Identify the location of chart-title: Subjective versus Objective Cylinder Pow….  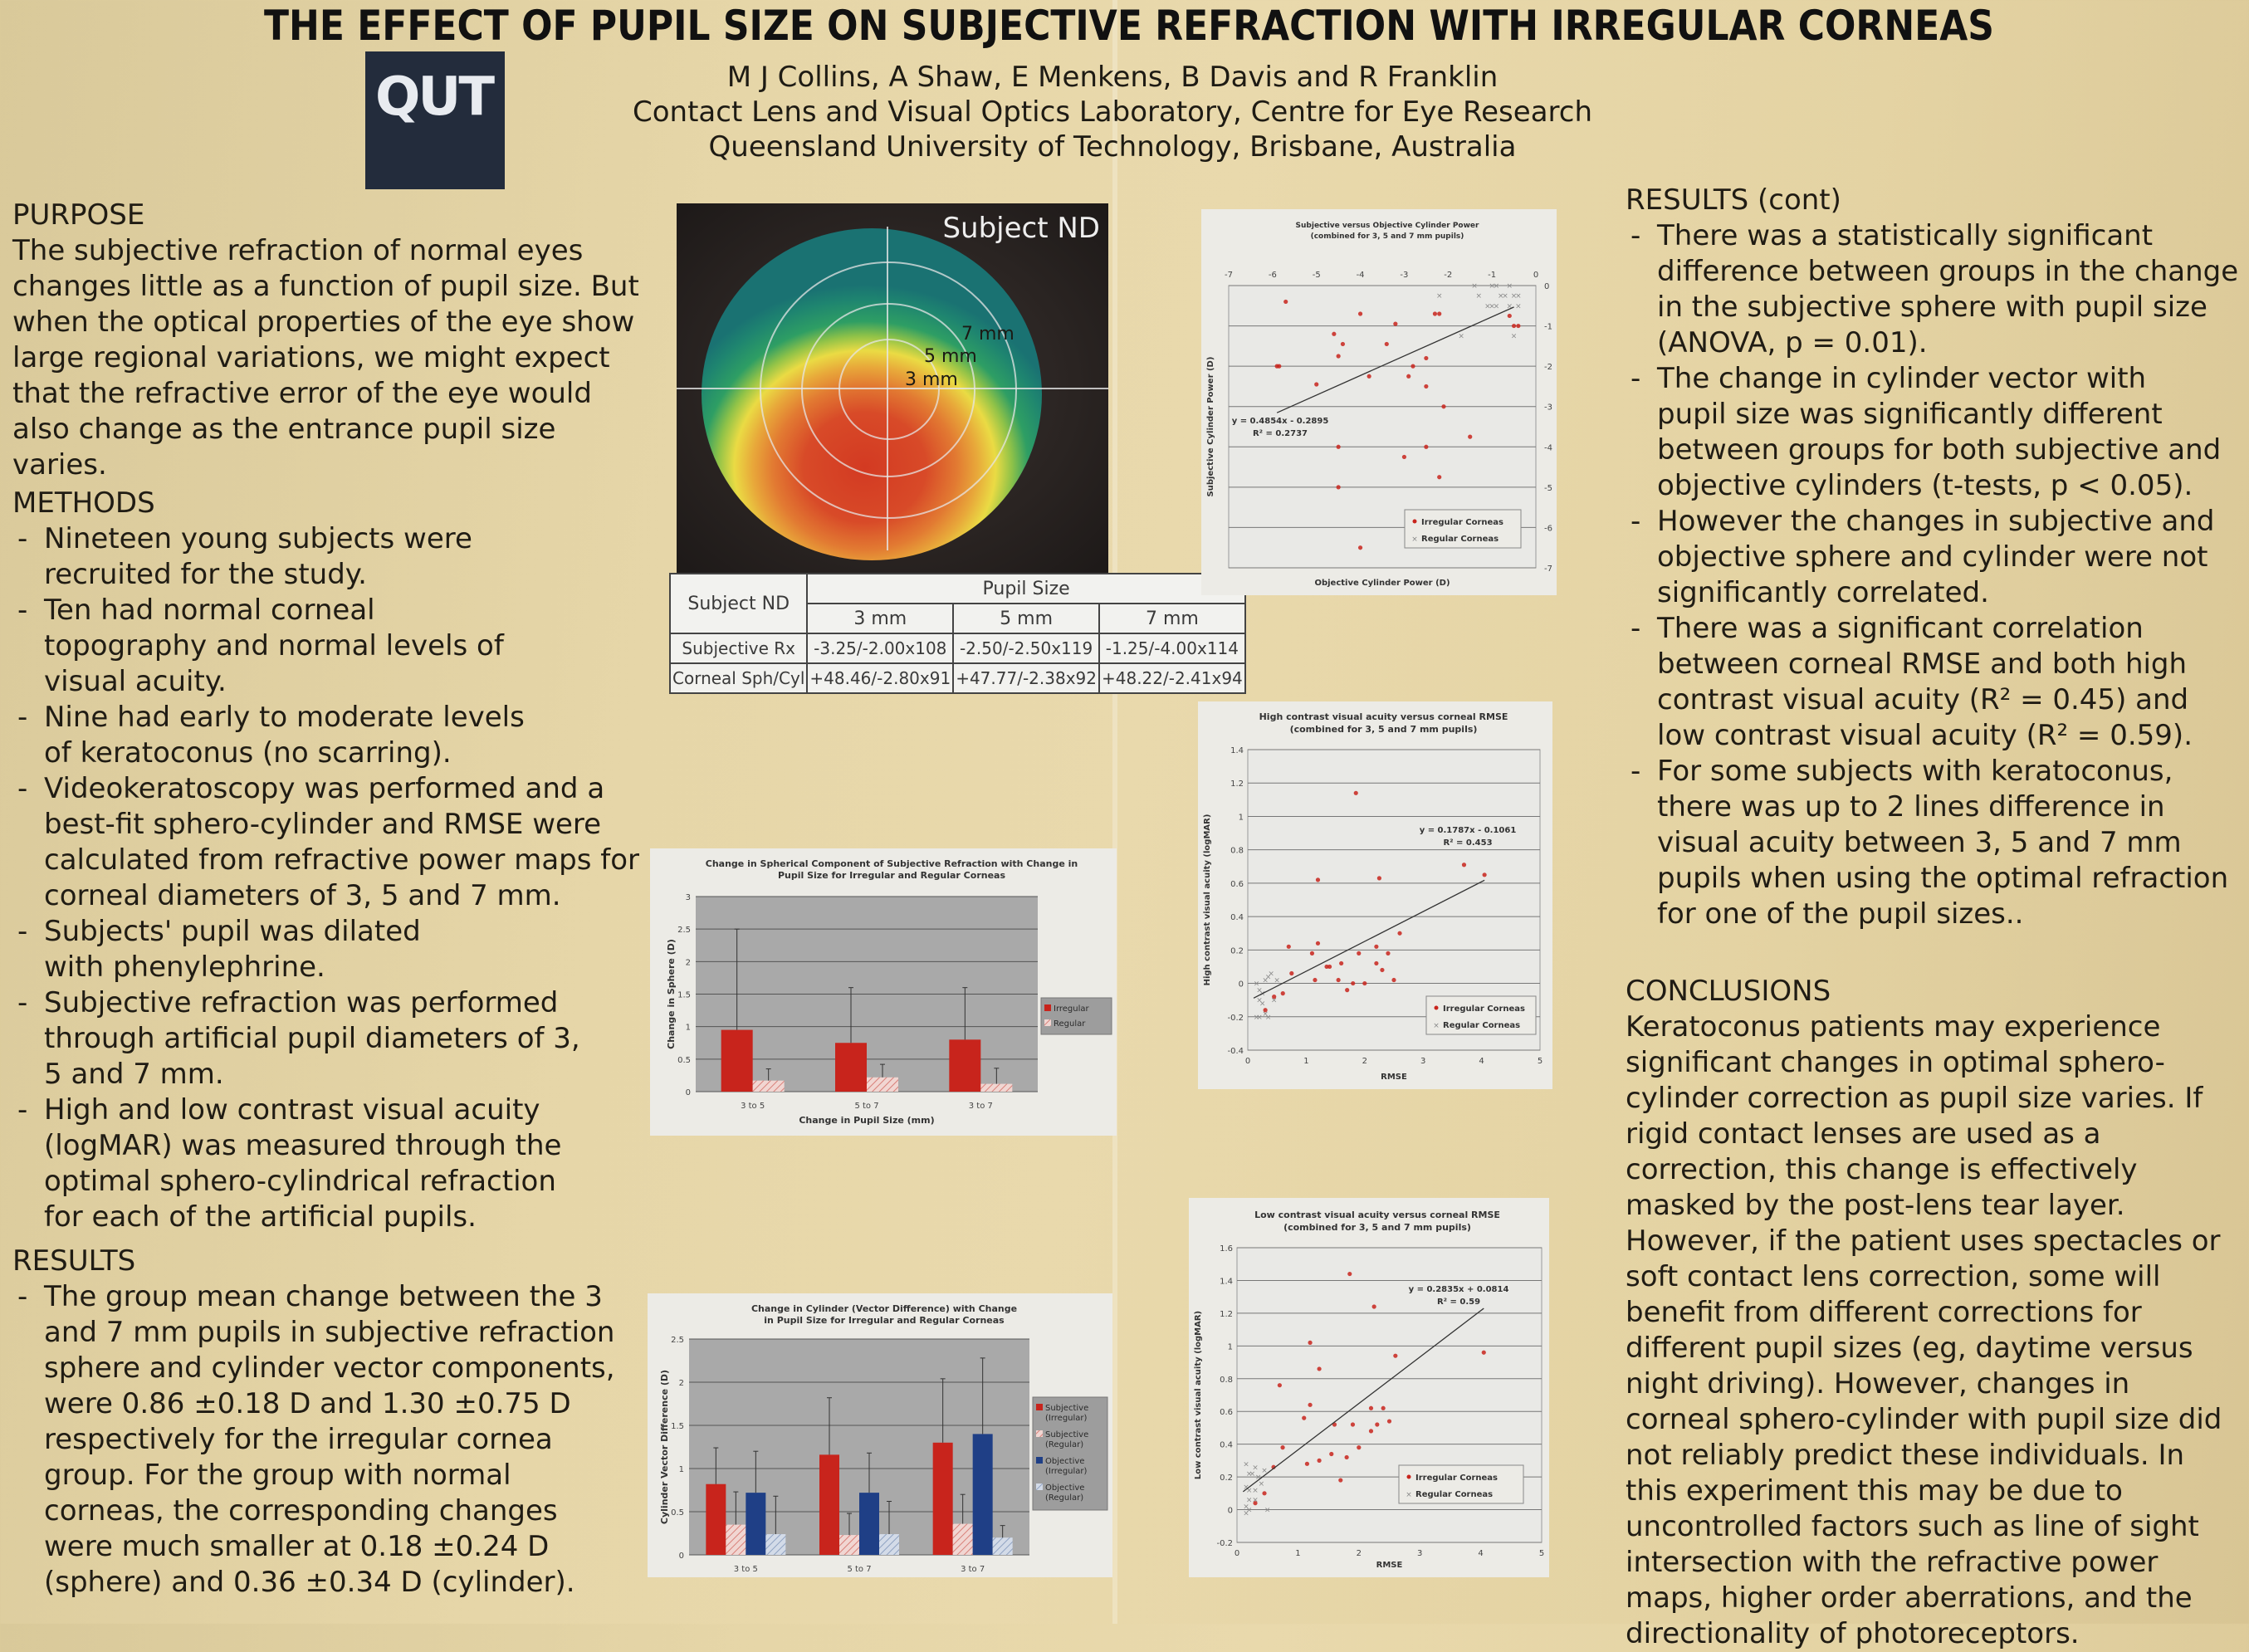
(1387, 226).